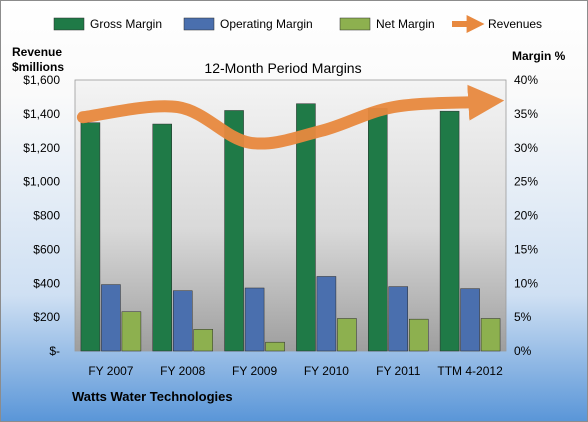  Describe the element at coordinates (398, 371) in the screenshot. I see `x-tick-label: FY 2011` at that location.